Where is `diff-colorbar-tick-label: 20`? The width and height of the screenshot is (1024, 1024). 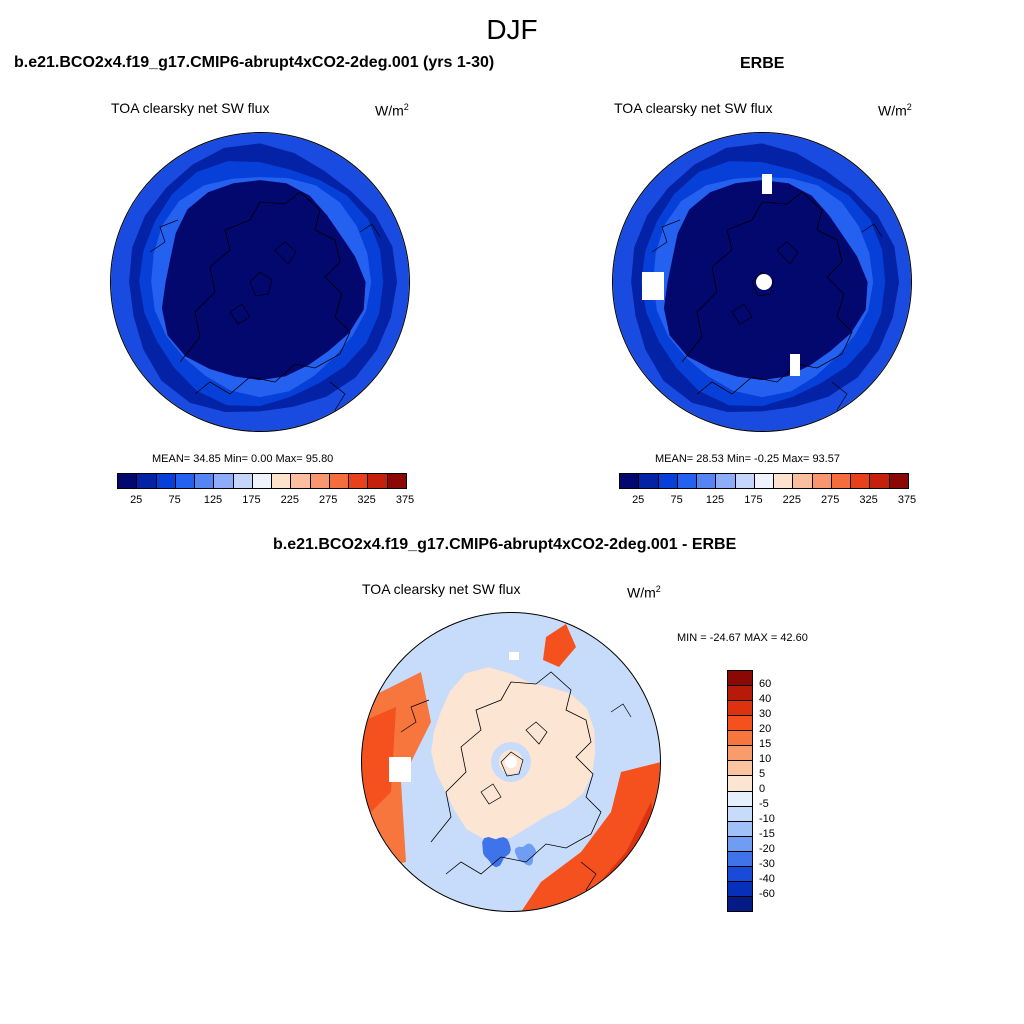 diff-colorbar-tick-label: 20 is located at coordinates (765, 729).